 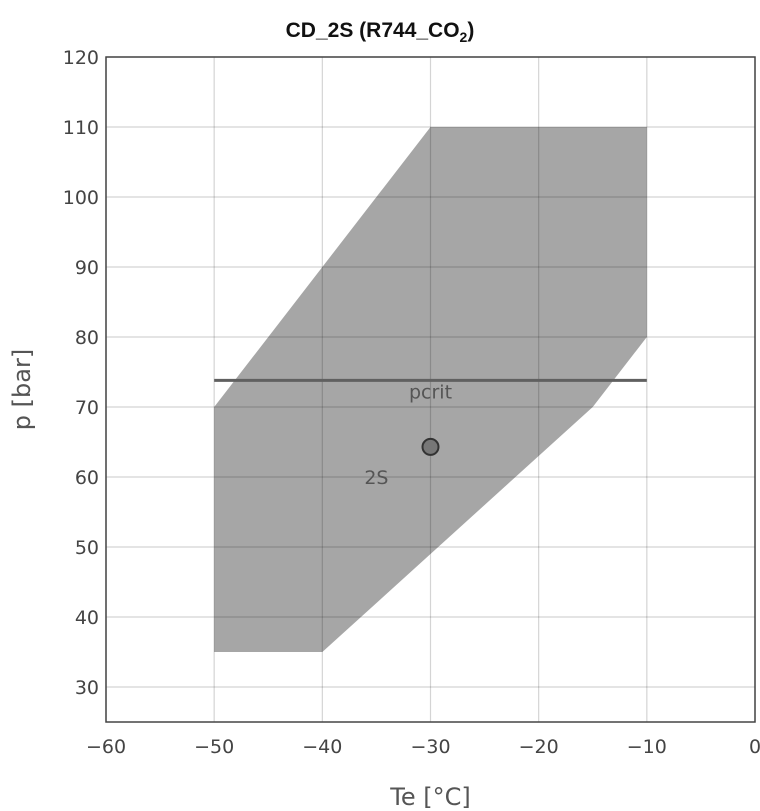 I want to click on x-tick-label: −10, so click(x=647, y=747).